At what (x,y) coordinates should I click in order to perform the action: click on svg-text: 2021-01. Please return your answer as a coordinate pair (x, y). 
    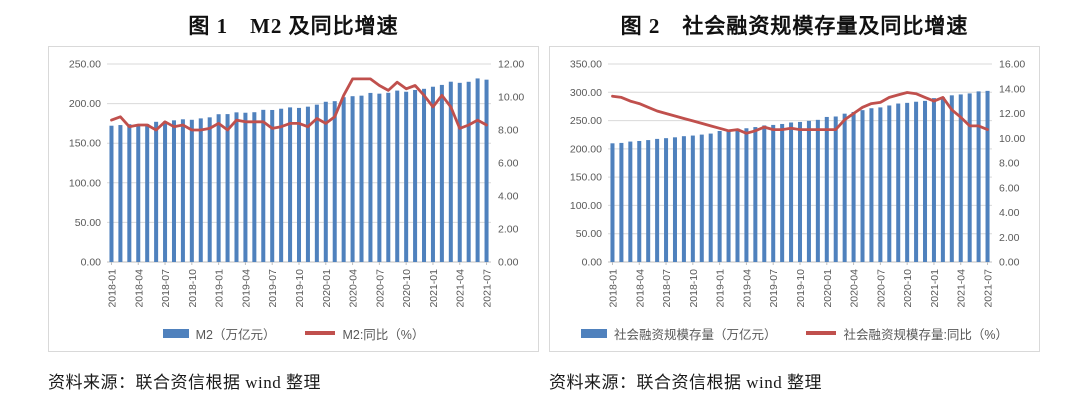
    Looking at the image, I should click on (434, 288).